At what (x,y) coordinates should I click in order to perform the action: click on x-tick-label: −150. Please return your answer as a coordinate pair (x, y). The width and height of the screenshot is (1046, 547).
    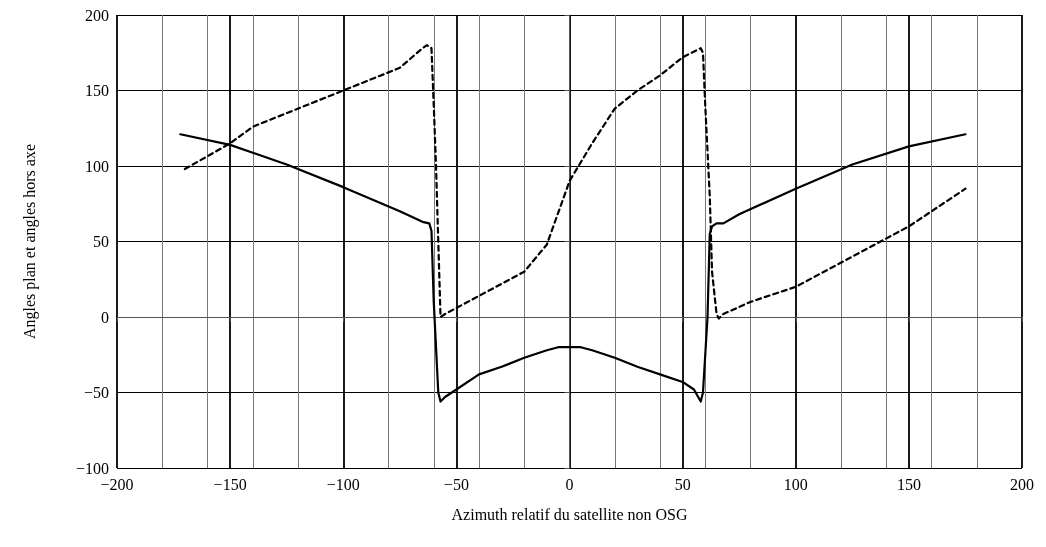
    Looking at the image, I should click on (230, 484).